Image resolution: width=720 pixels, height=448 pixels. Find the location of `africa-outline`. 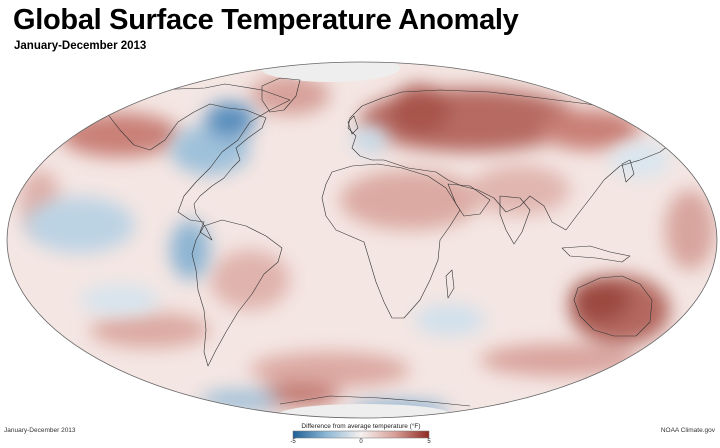

africa-outline is located at coordinates (391, 241).